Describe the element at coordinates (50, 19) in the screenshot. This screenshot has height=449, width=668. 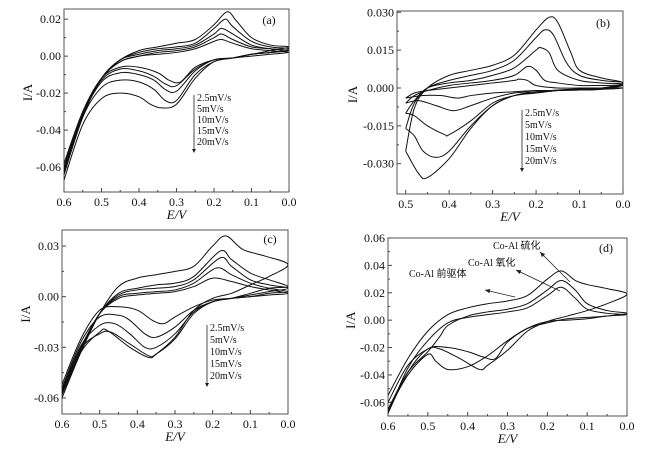
I see `y-tick-label: 0.02` at that location.